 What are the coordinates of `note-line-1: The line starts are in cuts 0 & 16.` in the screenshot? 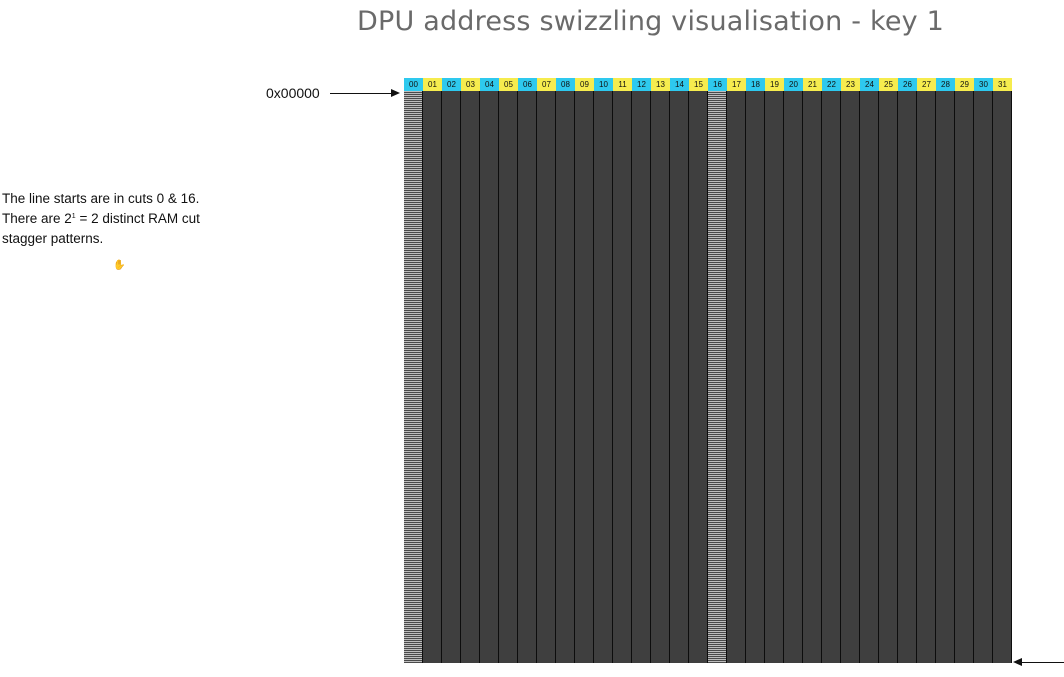 It's located at (101, 198).